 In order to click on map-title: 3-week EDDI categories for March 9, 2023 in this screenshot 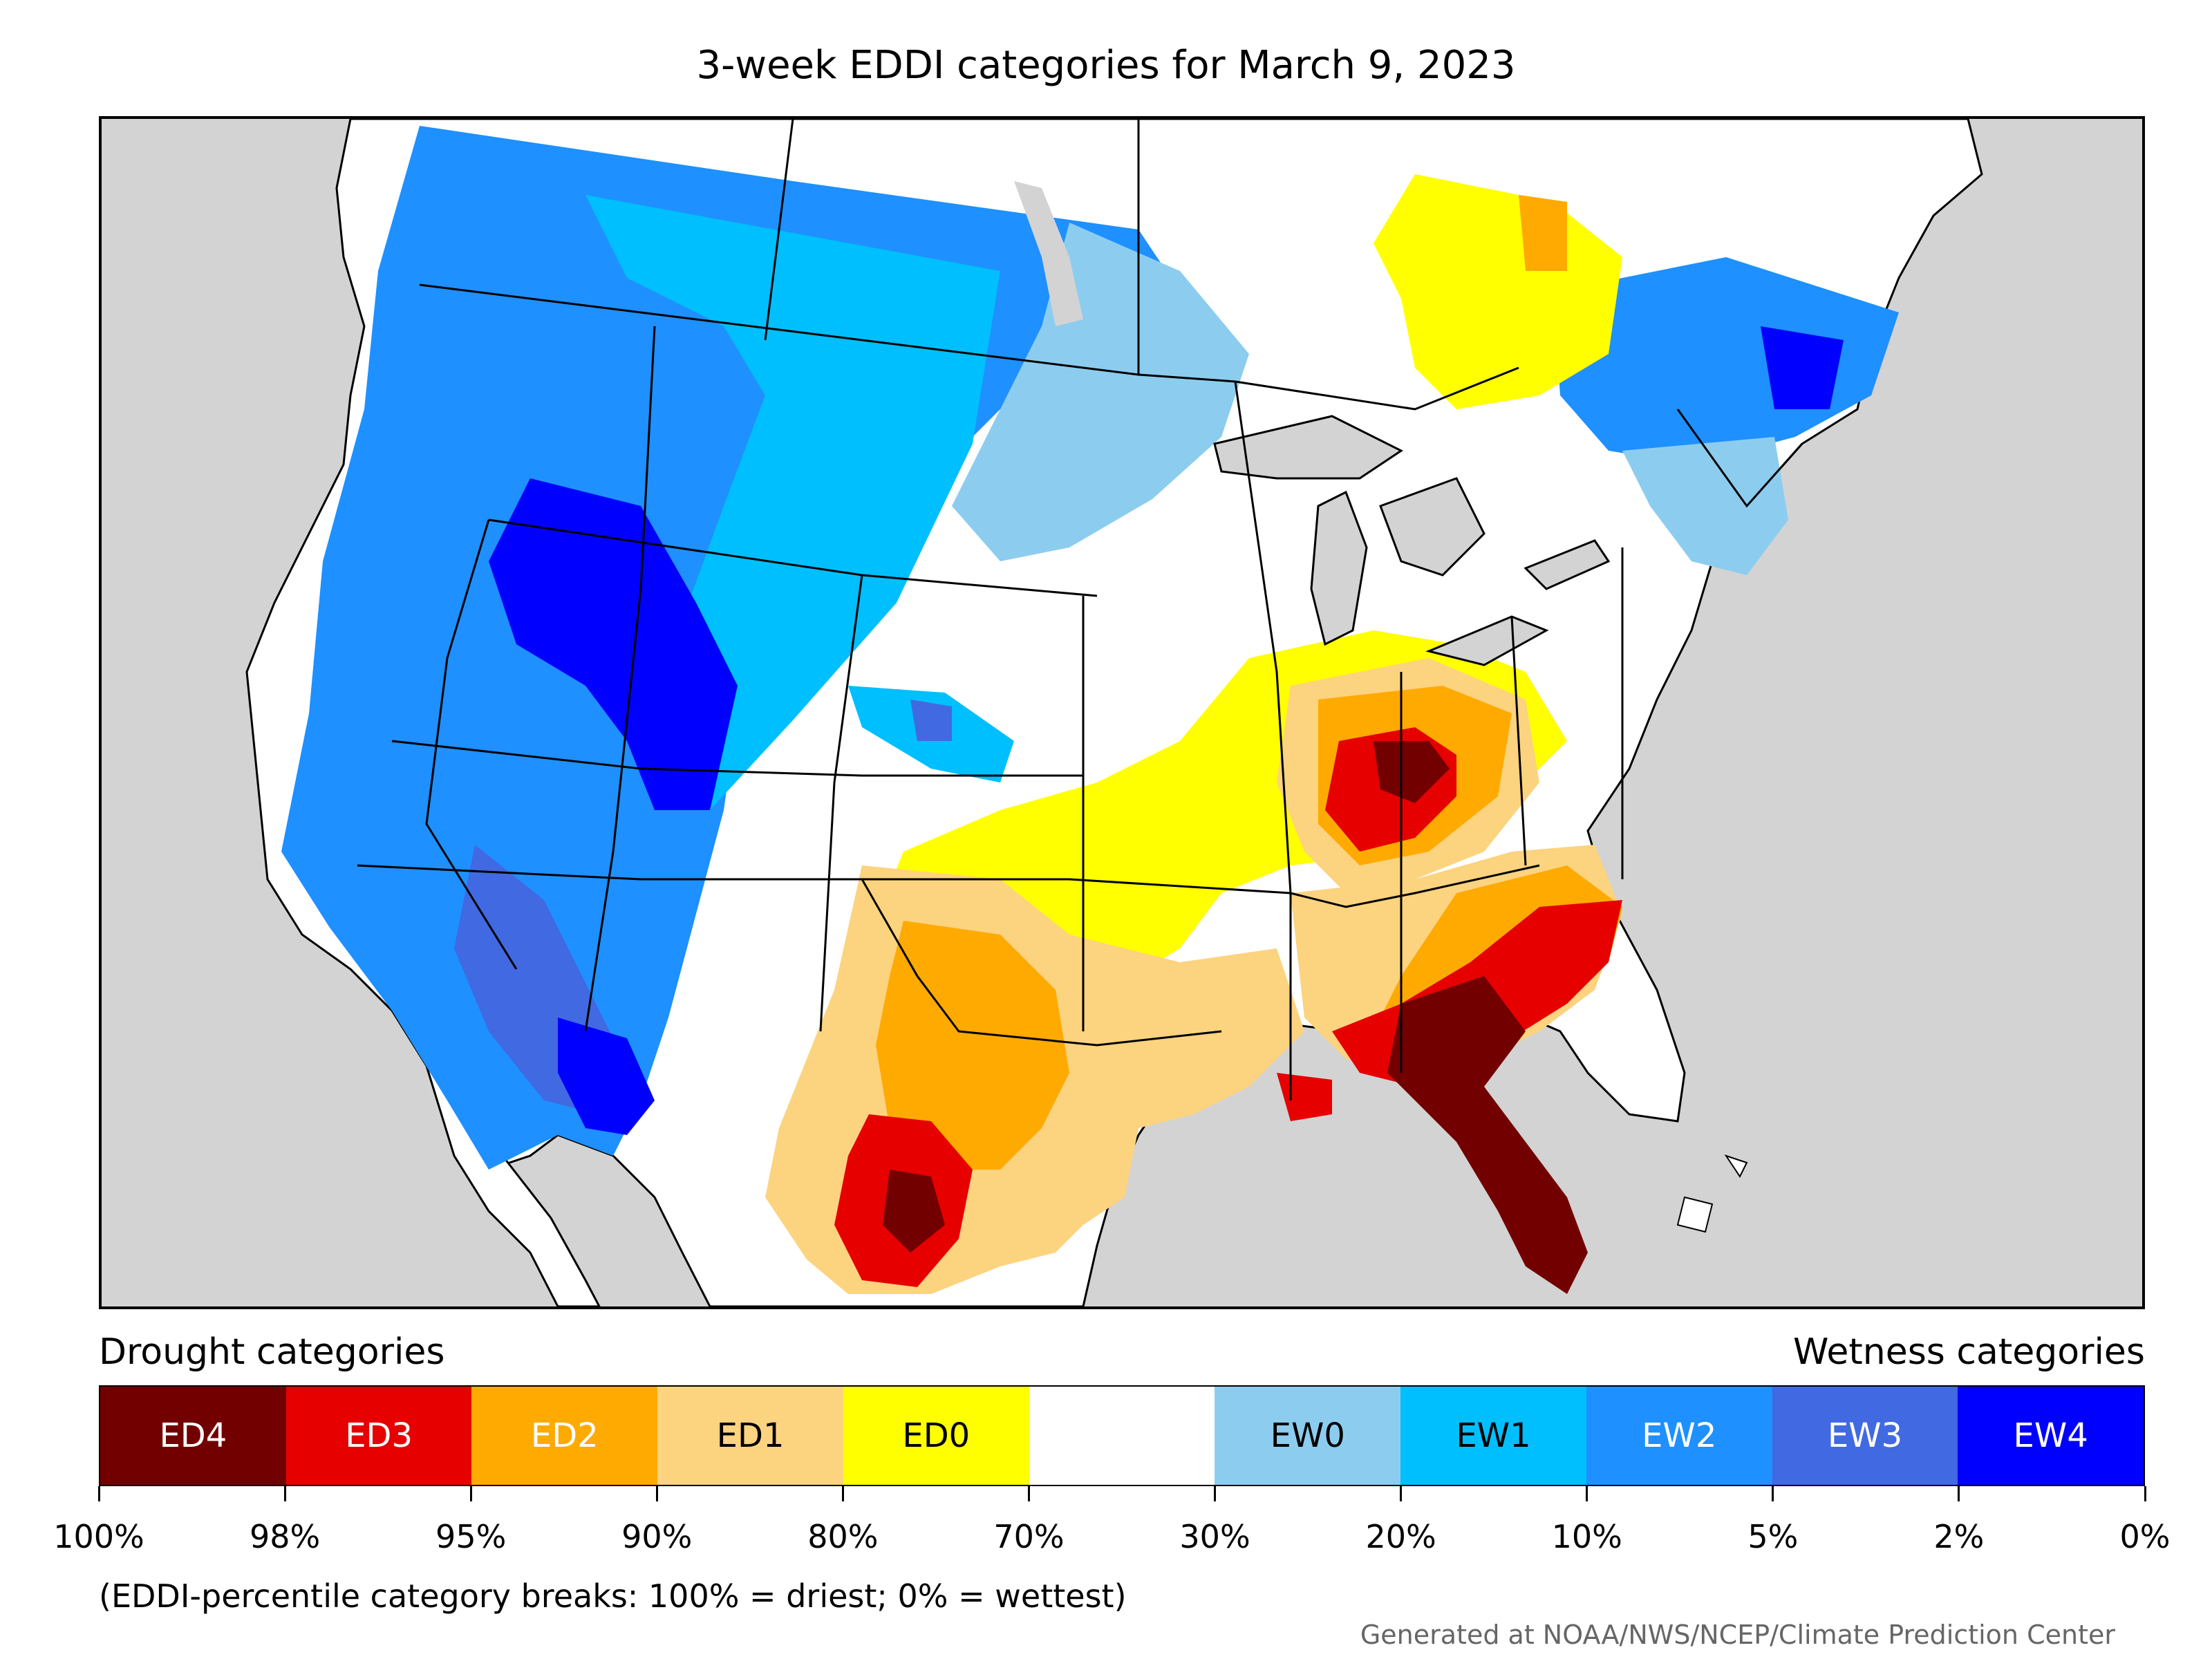, I will do `click(1106, 65)`.